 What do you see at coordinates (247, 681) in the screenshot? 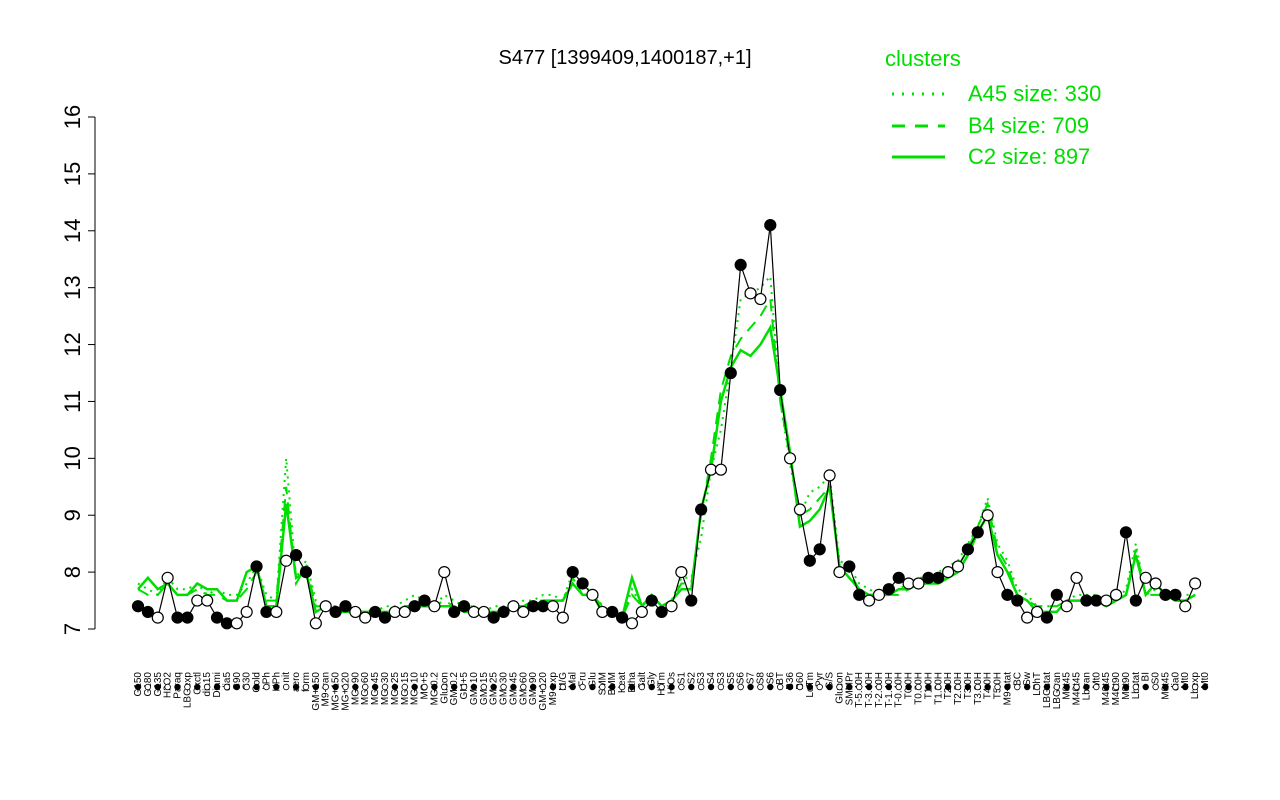
I see `x-tick-label: C30` at bounding box center [247, 681].